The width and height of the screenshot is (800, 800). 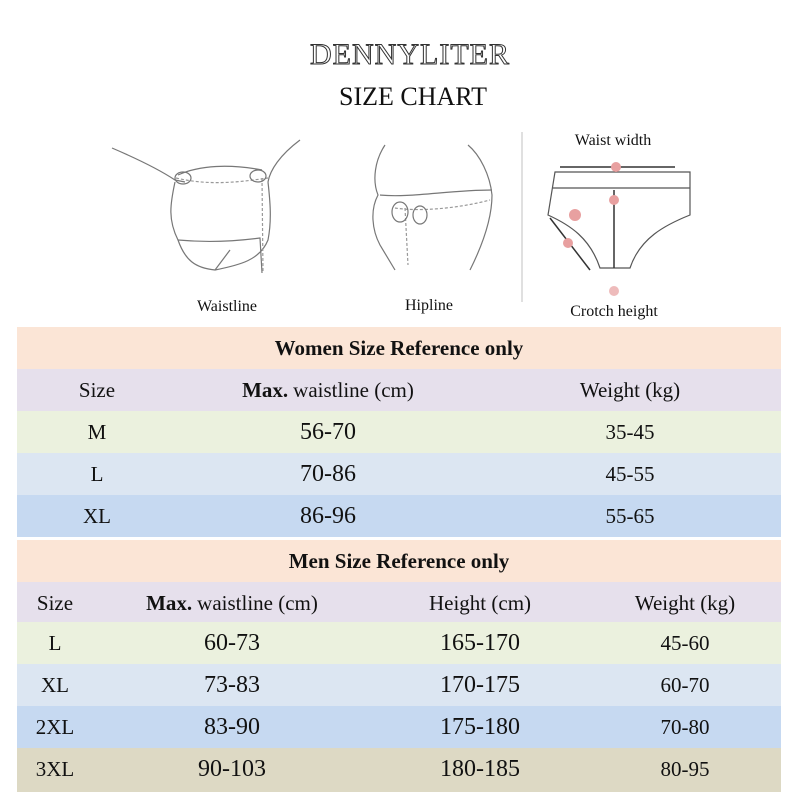 I want to click on title: SIZE CHART, so click(x=413, y=96).